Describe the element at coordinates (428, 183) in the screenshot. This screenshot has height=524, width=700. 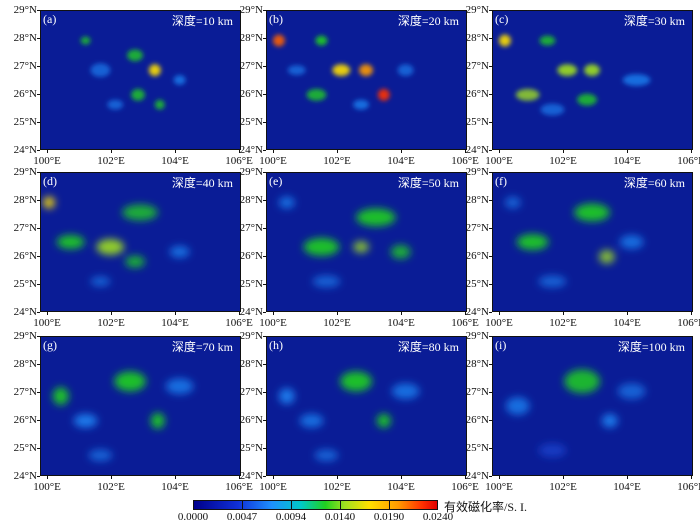
I see `depth-label: 深度=50 km` at that location.